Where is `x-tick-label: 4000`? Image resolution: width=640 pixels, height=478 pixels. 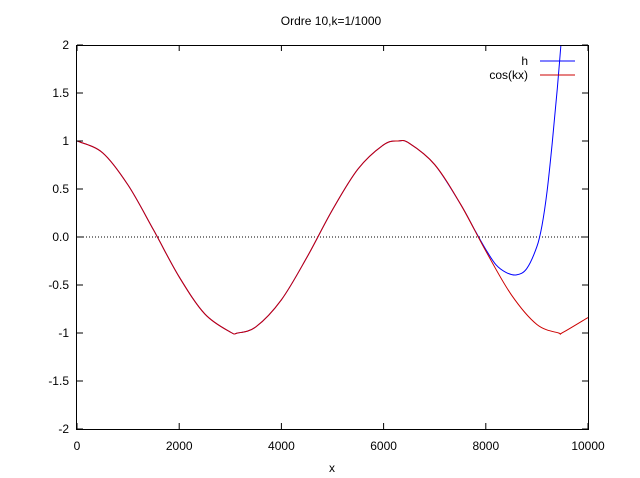 x-tick-label: 4000 is located at coordinates (281, 446).